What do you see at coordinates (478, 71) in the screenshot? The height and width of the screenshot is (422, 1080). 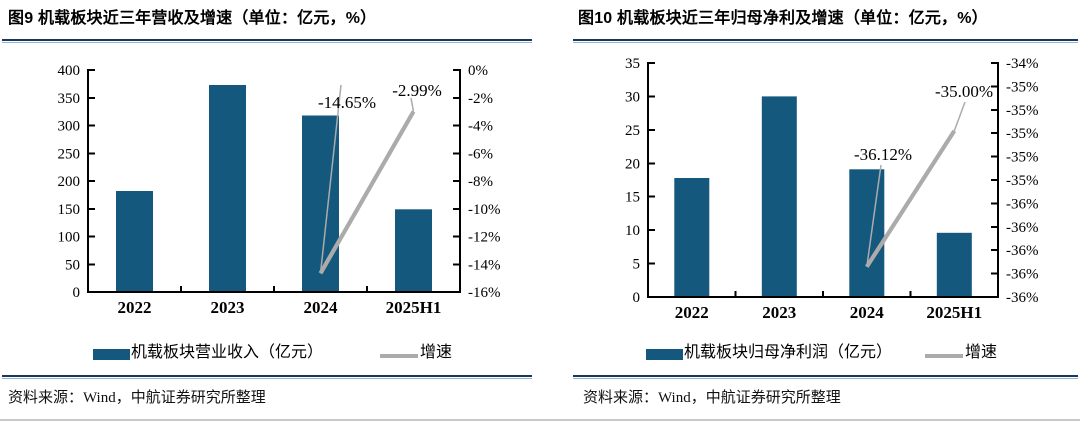 I see `right-tick-label: 0%` at bounding box center [478, 71].